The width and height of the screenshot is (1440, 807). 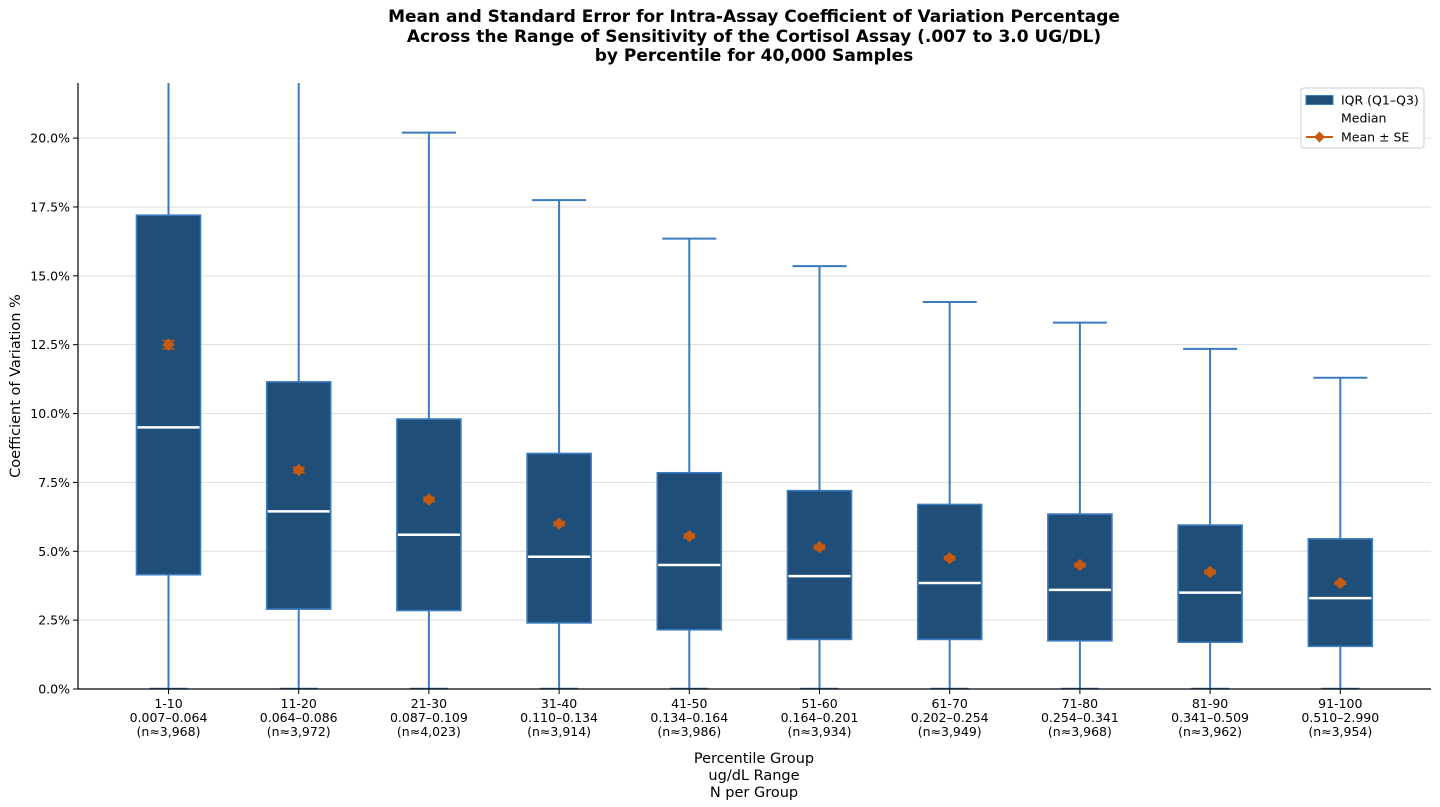 I want to click on x-axis-label-line-1: Percentile Group, so click(x=754, y=759).